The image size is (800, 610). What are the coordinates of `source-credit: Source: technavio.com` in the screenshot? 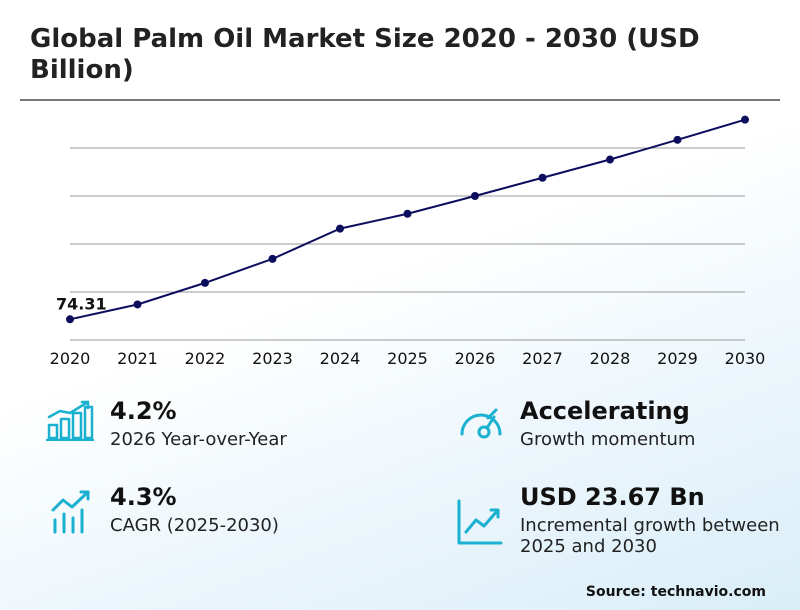 It's located at (675, 592).